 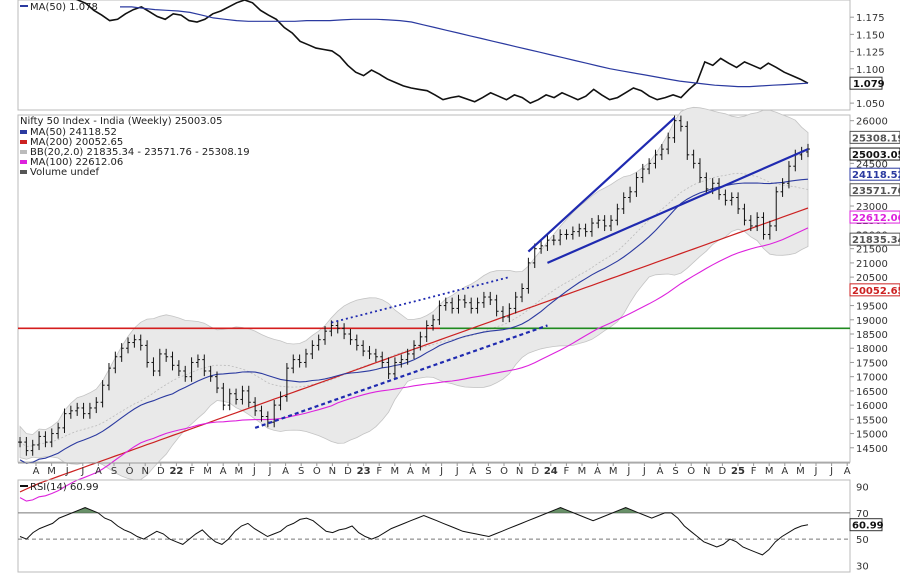 What do you see at coordinates (364, 471) in the screenshot?
I see `x-tick-label: 23` at bounding box center [364, 471].